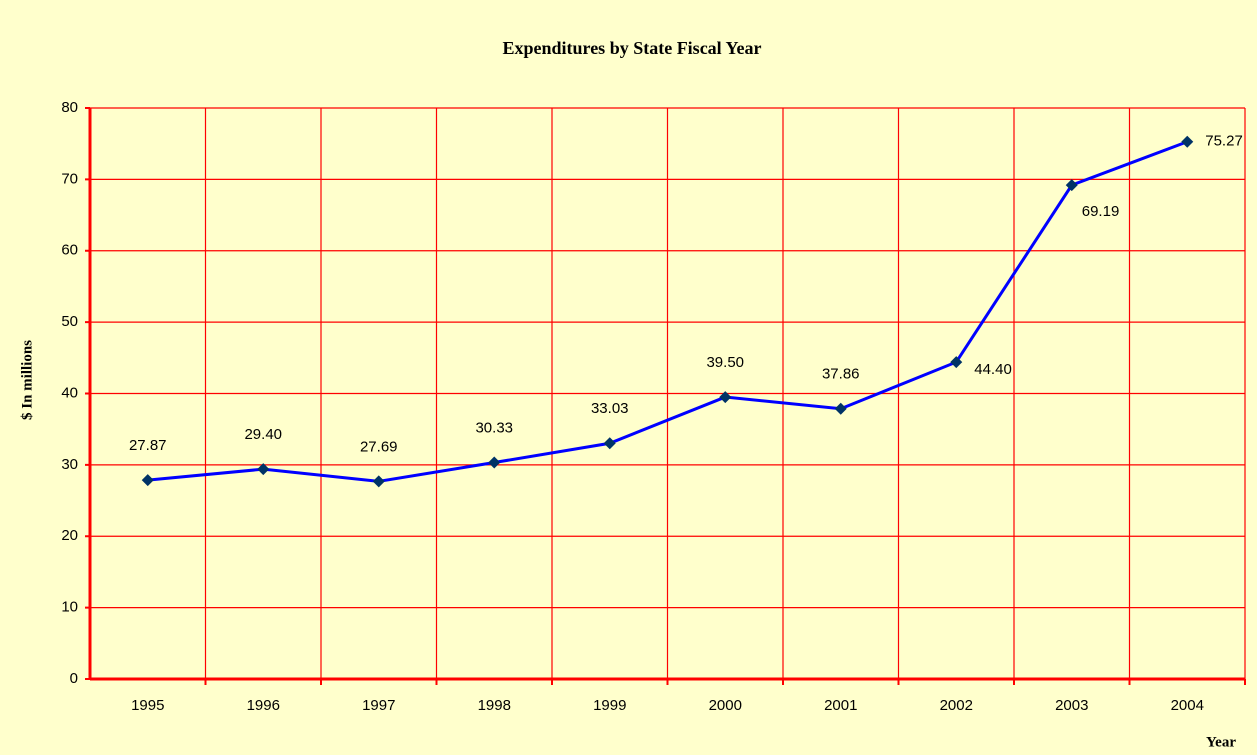  Describe the element at coordinates (378, 705) in the screenshot. I see `x-tick-label: 1997` at that location.